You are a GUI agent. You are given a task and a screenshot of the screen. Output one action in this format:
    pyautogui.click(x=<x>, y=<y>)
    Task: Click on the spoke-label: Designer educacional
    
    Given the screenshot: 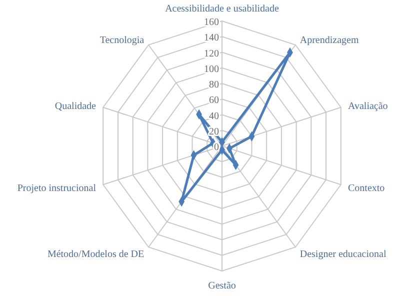 What is the action you would take?
    pyautogui.click(x=343, y=254)
    